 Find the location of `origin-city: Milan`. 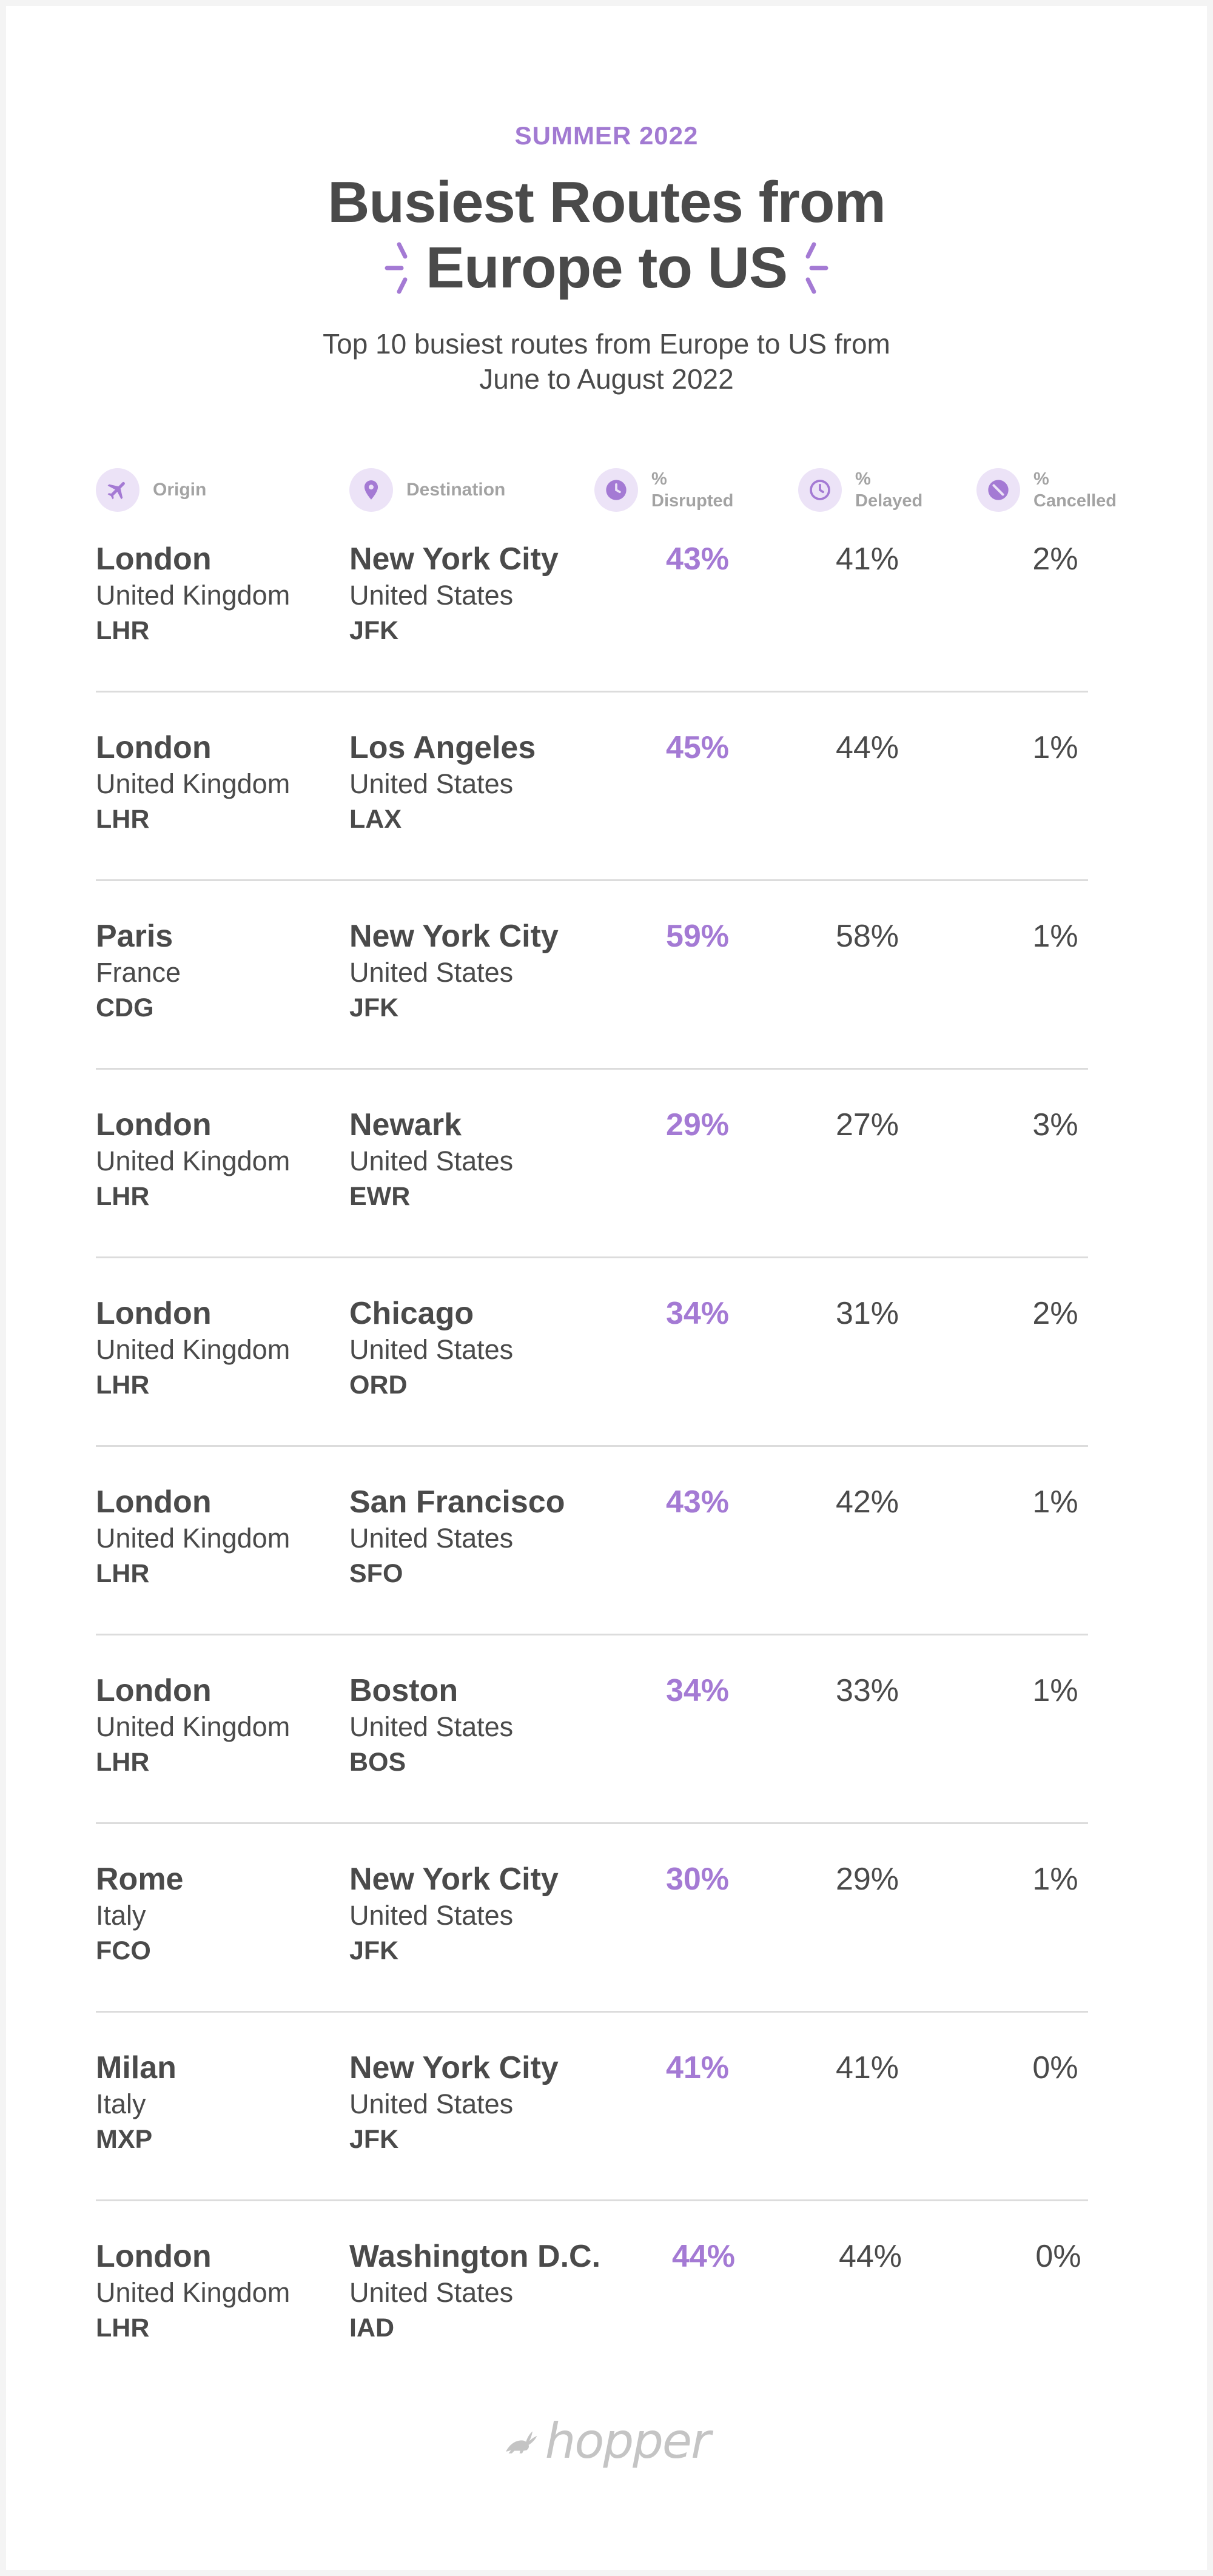

origin-city: Milan is located at coordinates (136, 2067).